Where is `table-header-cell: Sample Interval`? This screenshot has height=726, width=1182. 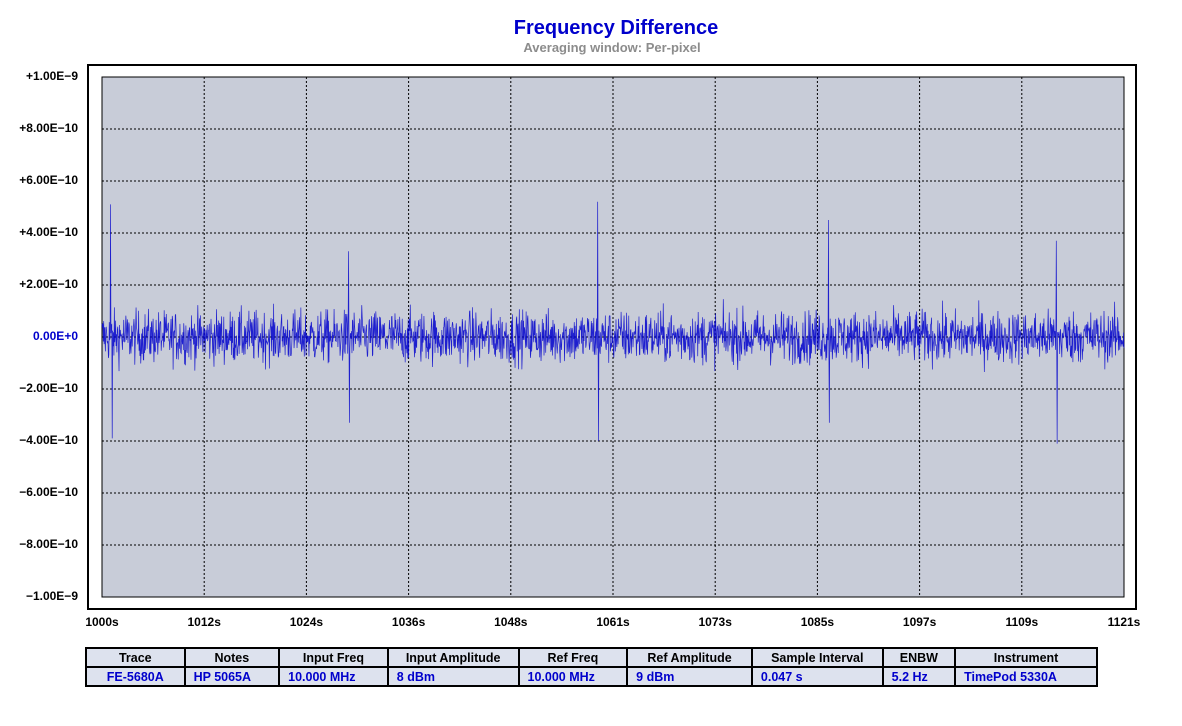
table-header-cell: Sample Interval is located at coordinates (817, 657).